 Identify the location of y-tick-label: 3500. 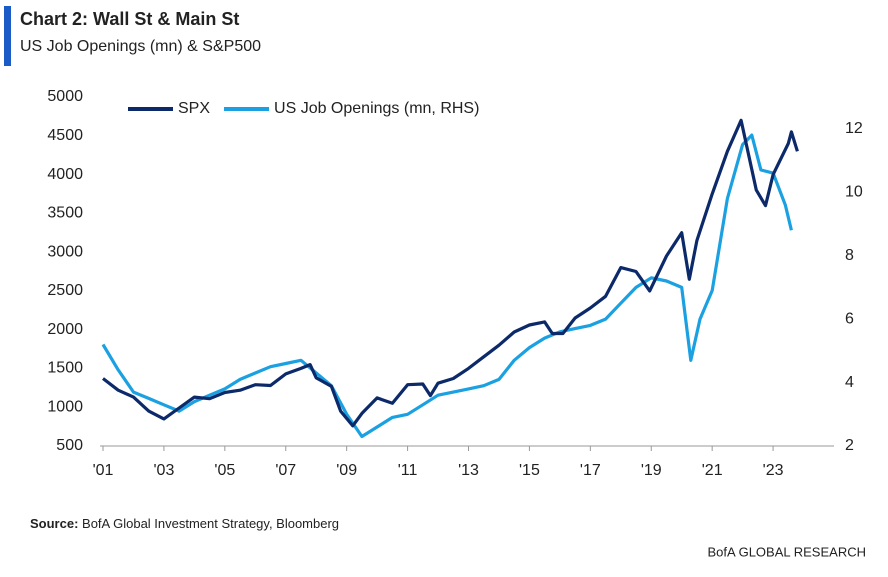
(65, 213).